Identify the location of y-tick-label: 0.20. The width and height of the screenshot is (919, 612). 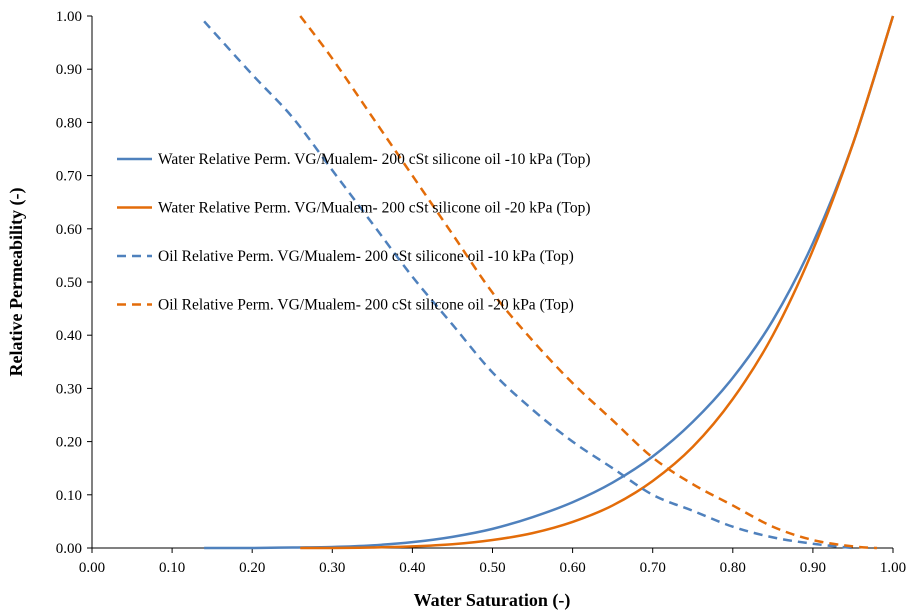
(69, 443).